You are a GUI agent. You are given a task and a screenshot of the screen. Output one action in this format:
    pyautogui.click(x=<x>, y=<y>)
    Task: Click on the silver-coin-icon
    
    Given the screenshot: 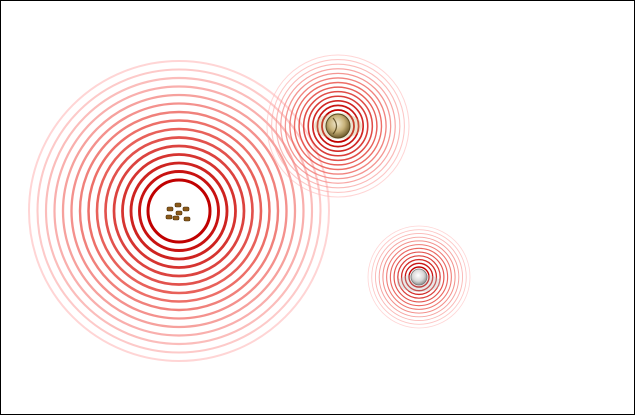 What is the action you would take?
    pyautogui.click(x=419, y=277)
    